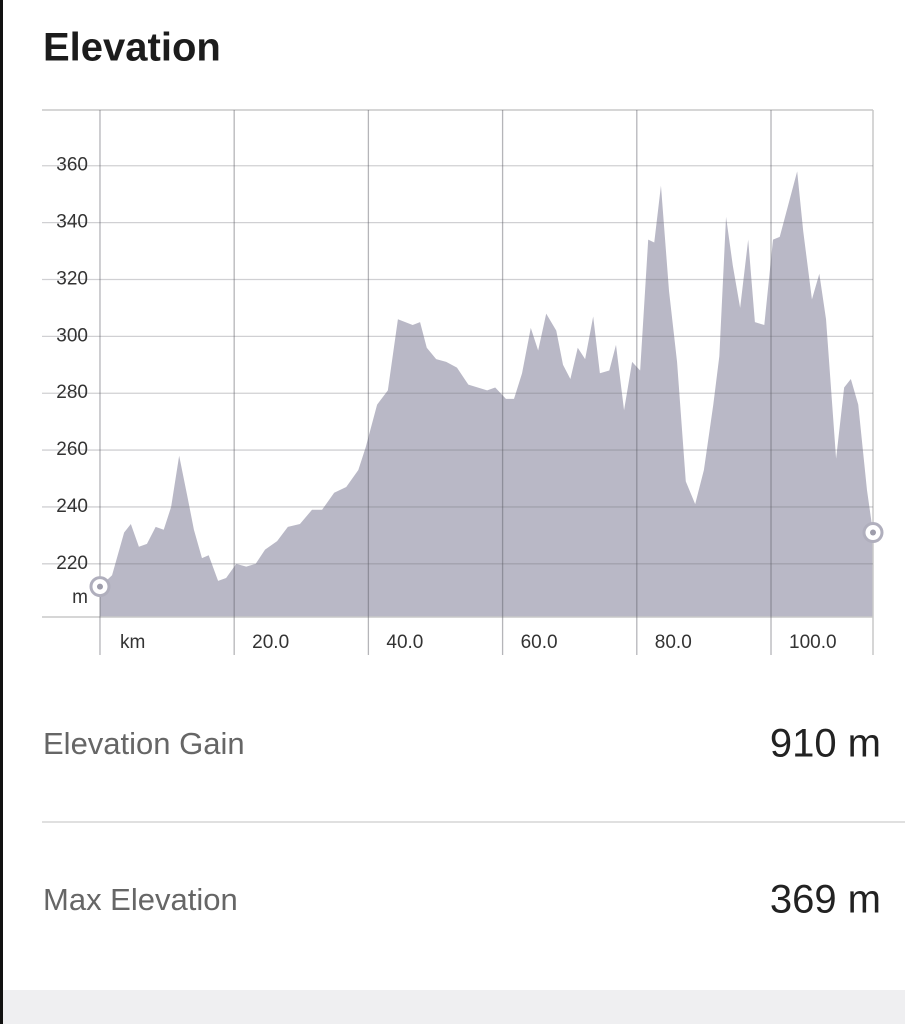  I want to click on y-tick-label: 300, so click(72, 335).